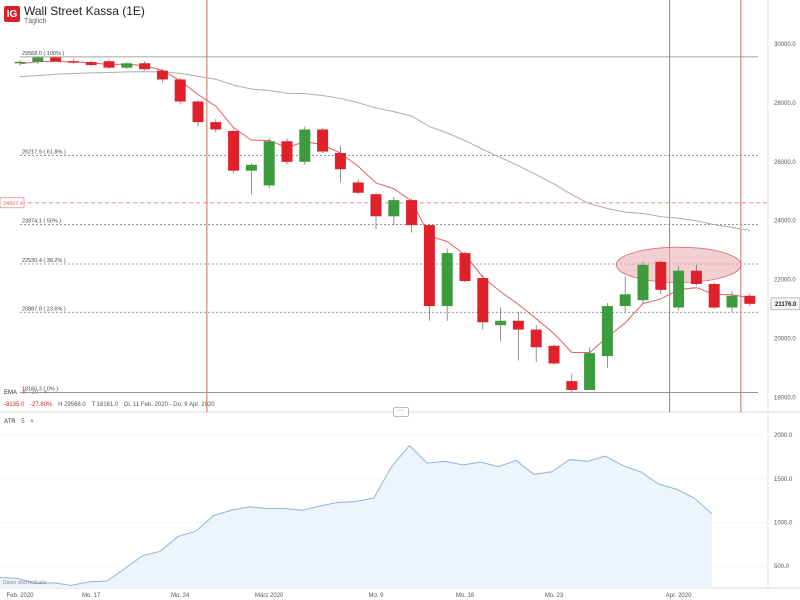 This screenshot has width=800, height=600. I want to click on atr-tick-label: 1000.0, so click(783, 523).